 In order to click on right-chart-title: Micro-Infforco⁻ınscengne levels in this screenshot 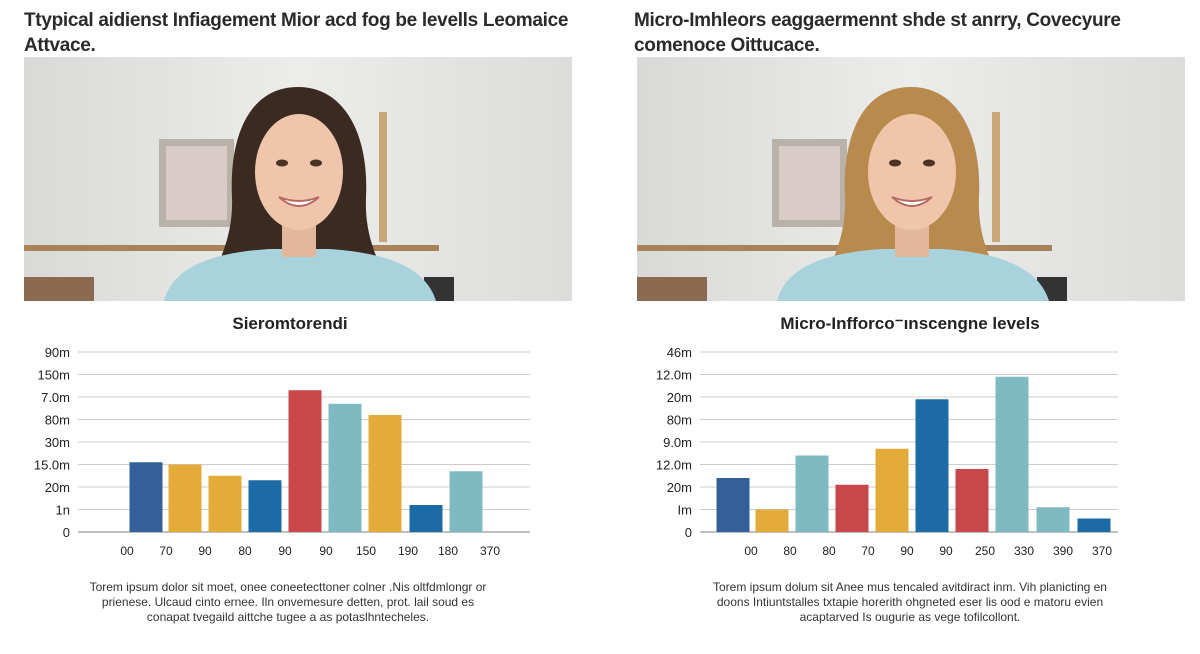, I will do `click(910, 323)`.